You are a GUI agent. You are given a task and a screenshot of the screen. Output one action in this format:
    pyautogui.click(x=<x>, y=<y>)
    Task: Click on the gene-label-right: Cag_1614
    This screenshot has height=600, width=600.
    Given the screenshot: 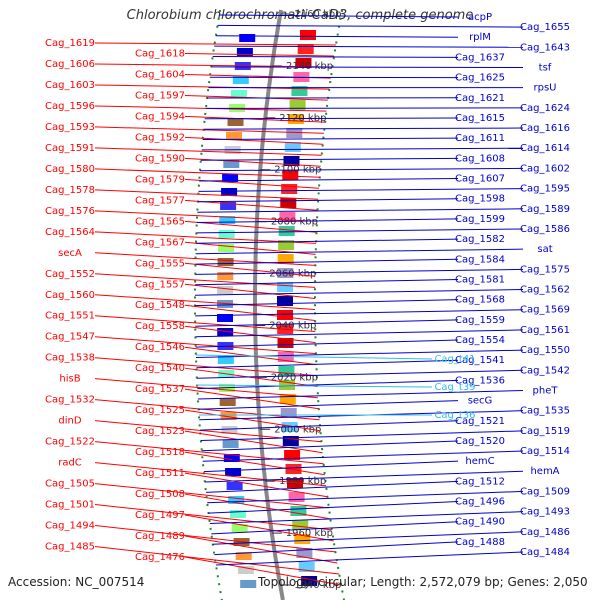 What is the action you would take?
    pyautogui.click(x=545, y=148)
    